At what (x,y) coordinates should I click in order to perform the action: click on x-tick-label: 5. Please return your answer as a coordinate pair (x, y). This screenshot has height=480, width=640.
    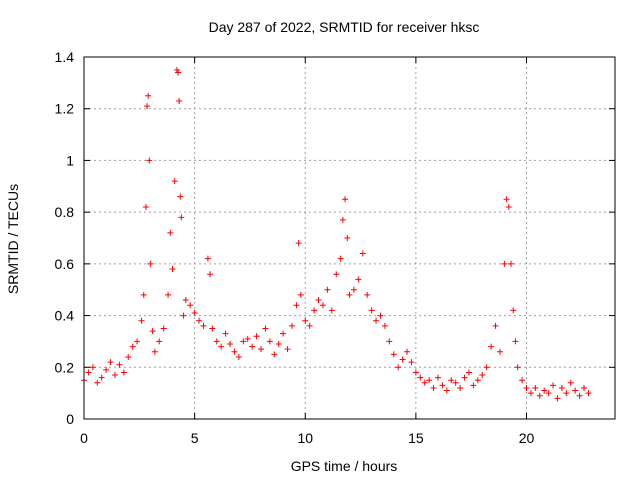
    Looking at the image, I should click on (195, 438).